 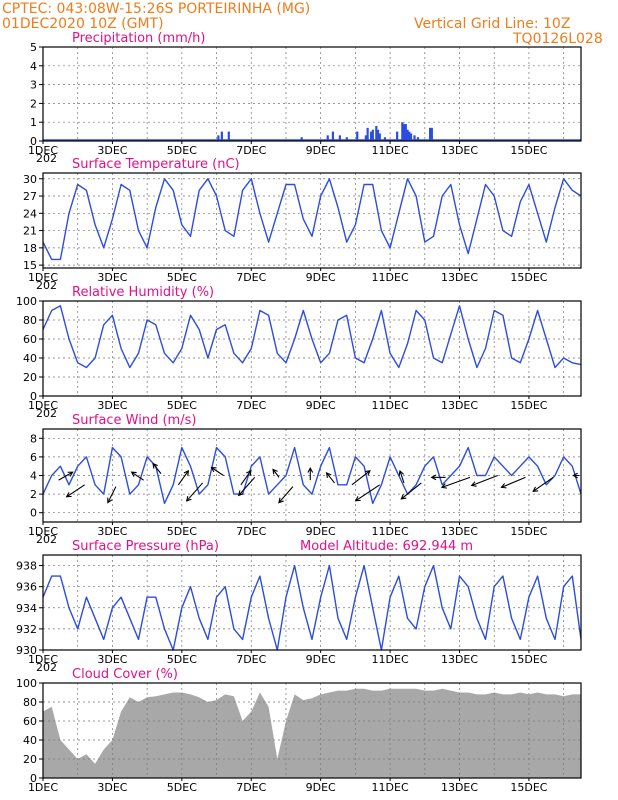 What do you see at coordinates (33, 513) in the screenshot?
I see `wind-ytick-label-0: 0` at bounding box center [33, 513].